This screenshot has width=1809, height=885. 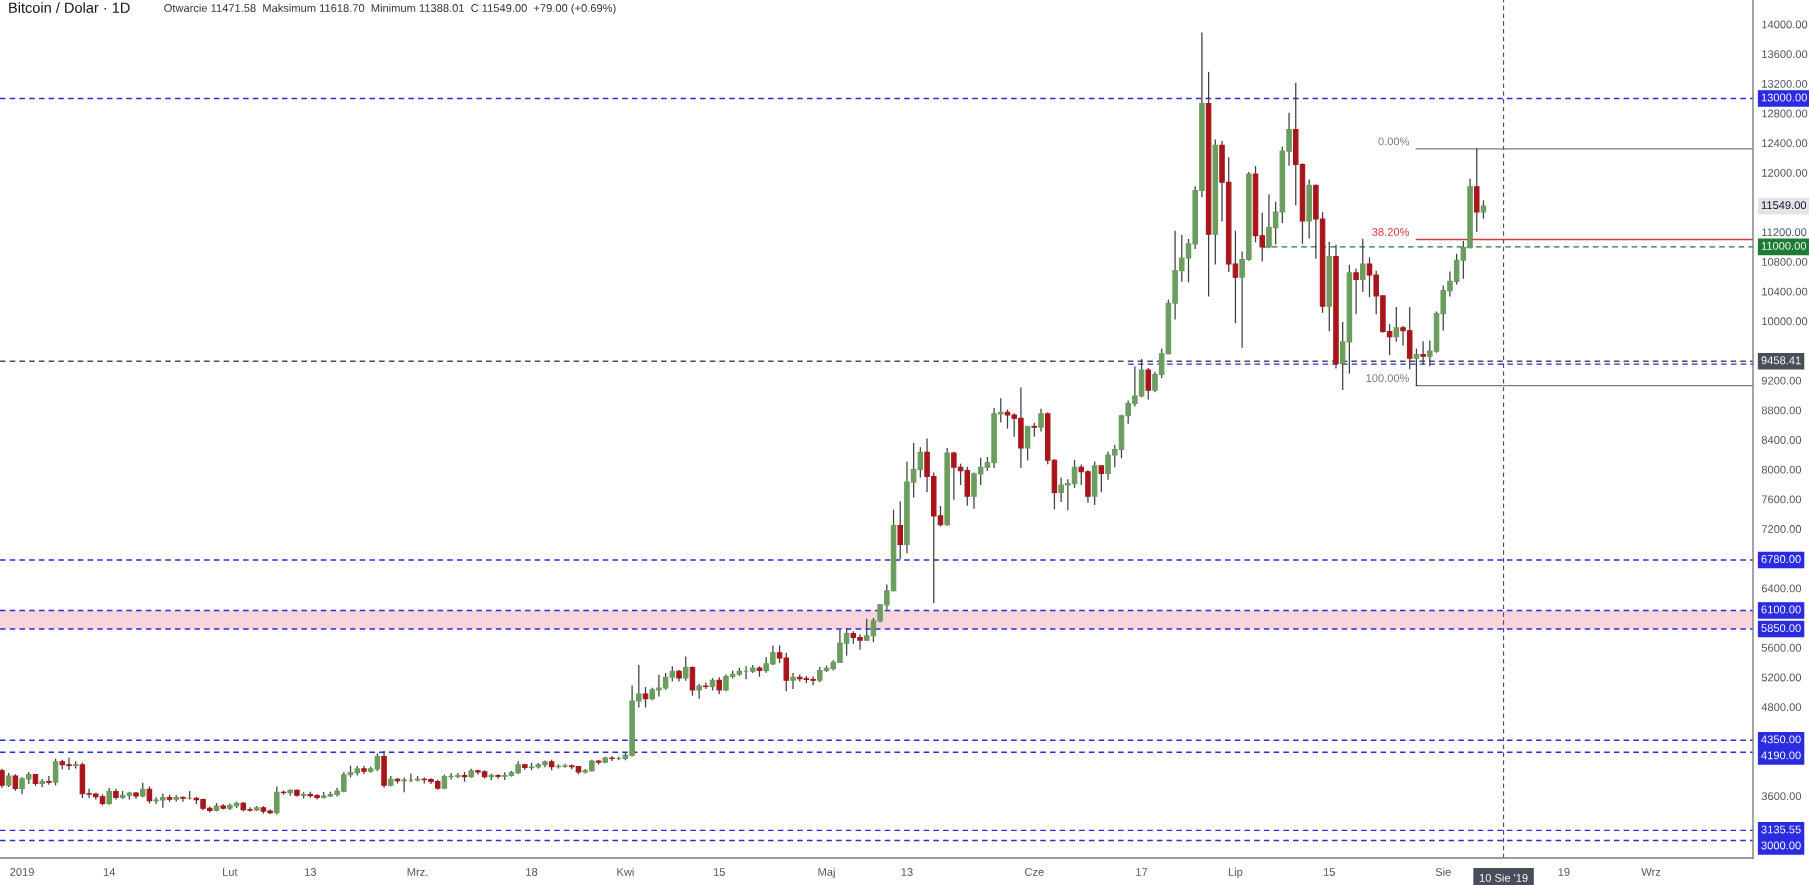 What do you see at coordinates (826, 873) in the screenshot?
I see `x-tick-label: Maj` at bounding box center [826, 873].